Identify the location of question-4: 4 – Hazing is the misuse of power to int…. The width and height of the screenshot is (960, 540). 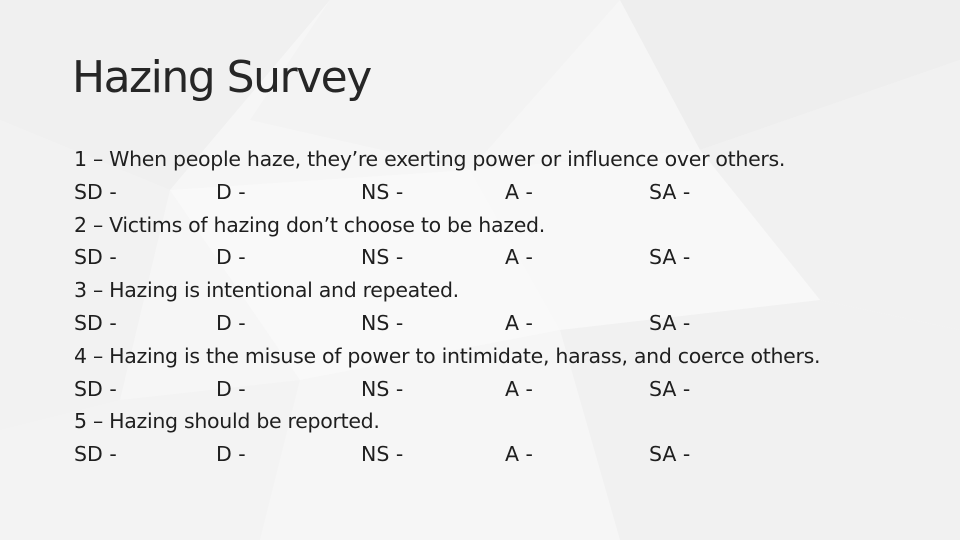
(447, 355).